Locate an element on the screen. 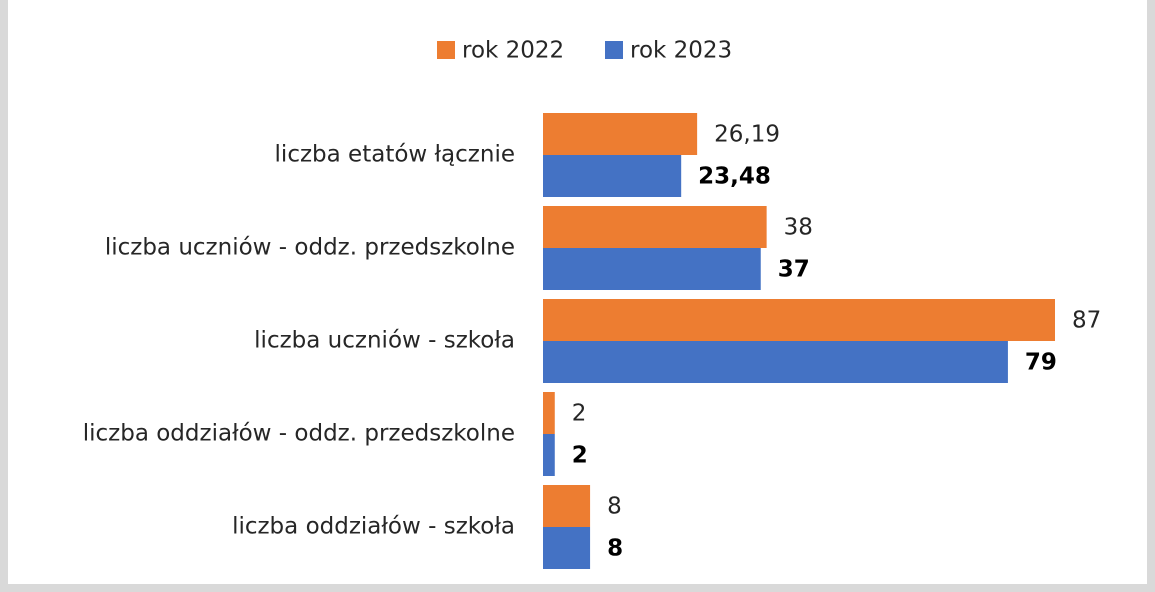 This screenshot has width=1155, height=592. category-label: liczba oddziałów - szkoła is located at coordinates (373, 527).